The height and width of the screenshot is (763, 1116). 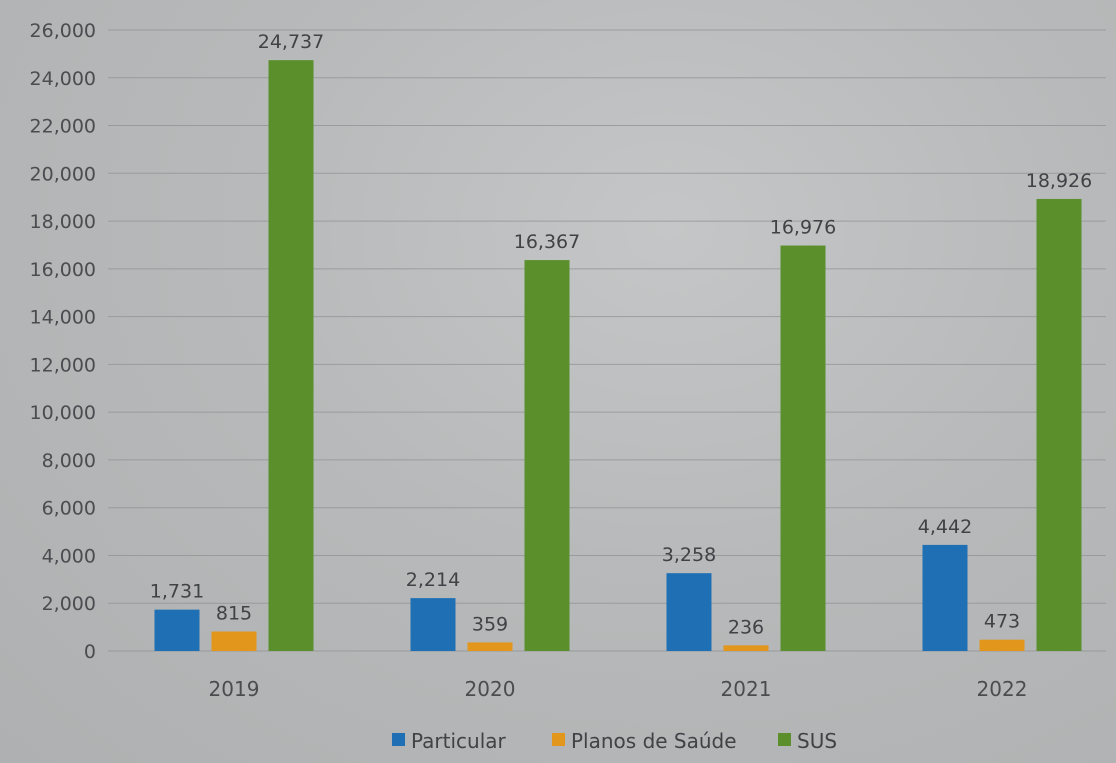 I want to click on data-label: 3,258, so click(x=689, y=555).